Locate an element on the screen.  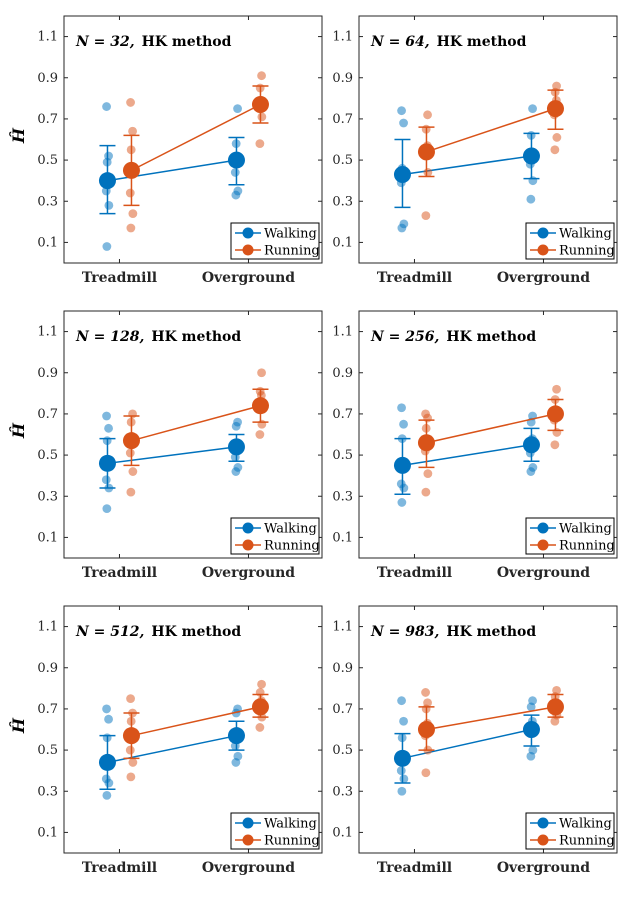
panel-title-method: HK method is located at coordinates (491, 337).